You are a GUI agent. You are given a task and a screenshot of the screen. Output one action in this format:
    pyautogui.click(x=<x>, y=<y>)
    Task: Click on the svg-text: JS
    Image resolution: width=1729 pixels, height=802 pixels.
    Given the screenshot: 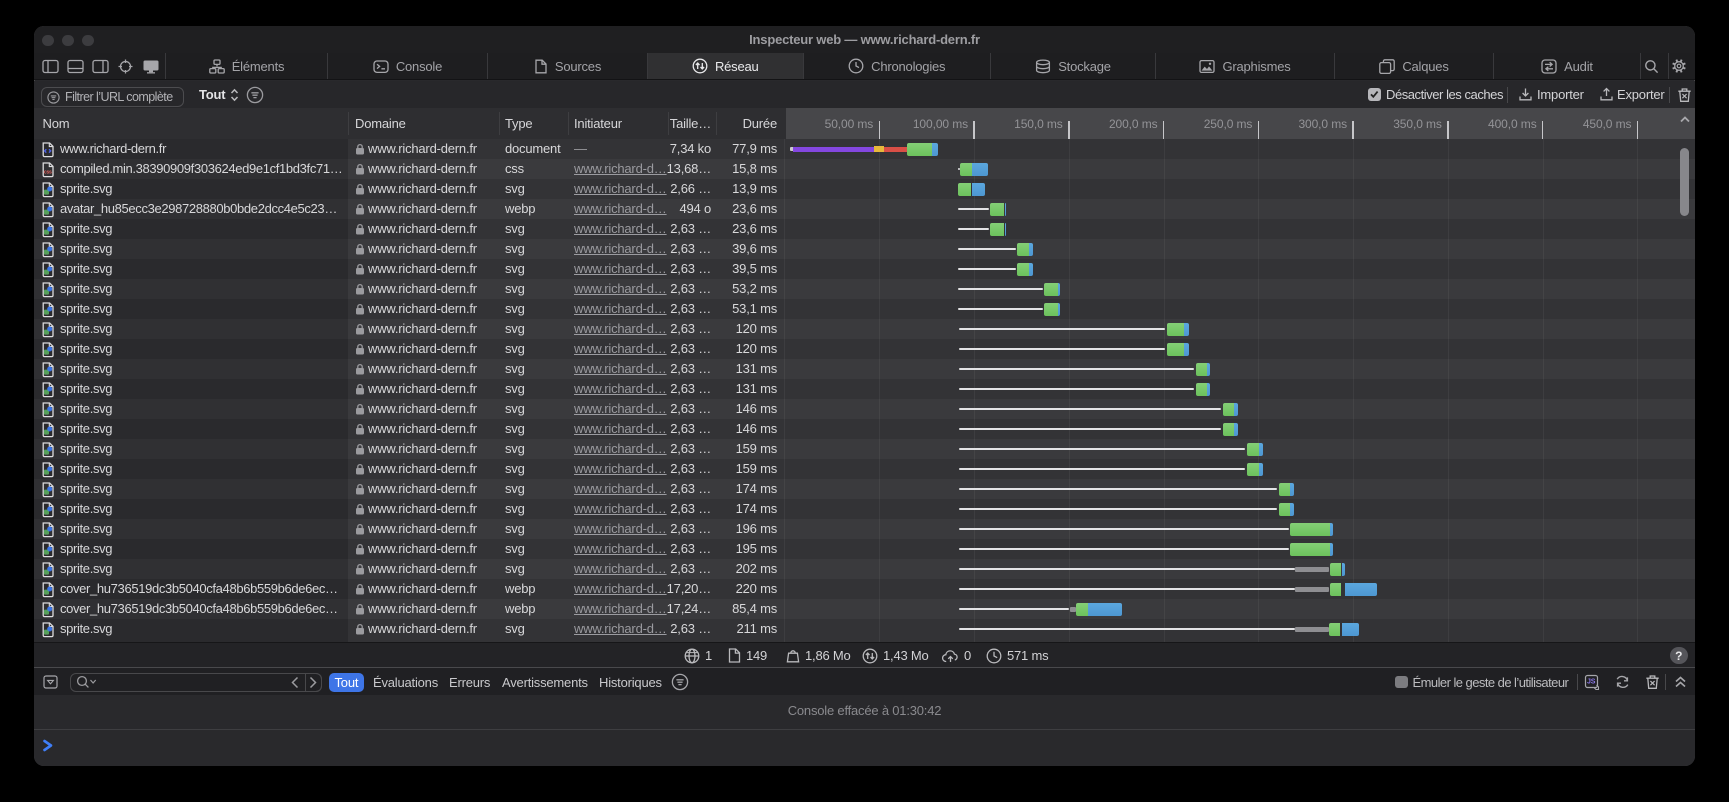 What is the action you would take?
    pyautogui.click(x=1591, y=682)
    